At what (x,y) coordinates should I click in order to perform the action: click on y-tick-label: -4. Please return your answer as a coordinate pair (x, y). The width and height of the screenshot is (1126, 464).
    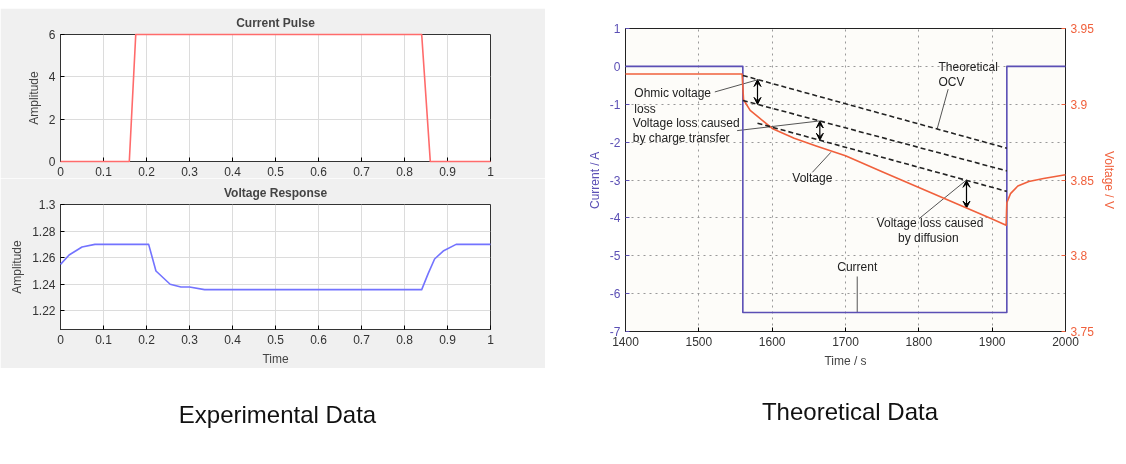
    Looking at the image, I should click on (615, 218).